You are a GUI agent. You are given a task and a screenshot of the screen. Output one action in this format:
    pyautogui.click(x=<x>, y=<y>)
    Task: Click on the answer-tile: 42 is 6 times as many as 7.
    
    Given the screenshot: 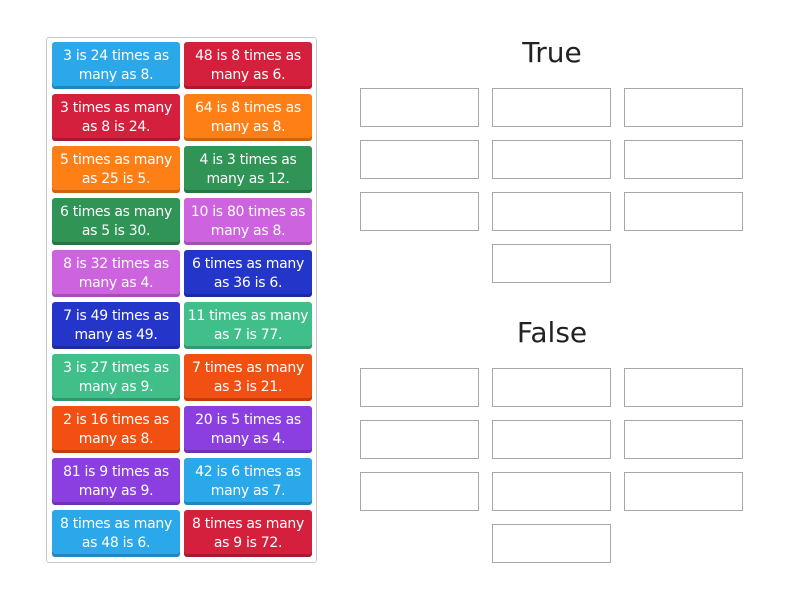 What is the action you would take?
    pyautogui.click(x=248, y=481)
    